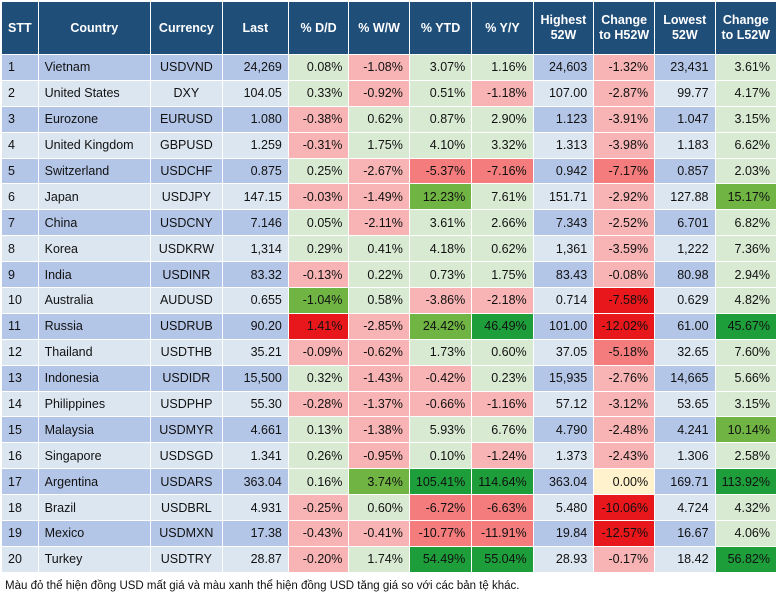 This screenshot has height=602, width=777. Describe the element at coordinates (20, 533) in the screenshot. I see `cell-stt: 19` at that location.